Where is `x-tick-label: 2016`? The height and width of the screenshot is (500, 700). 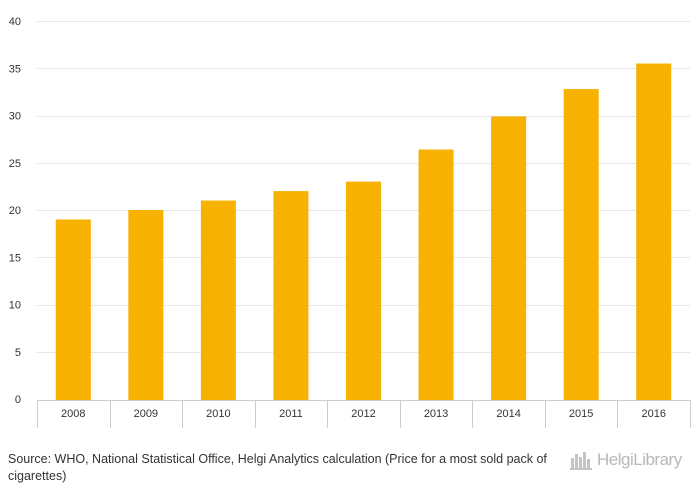
x-tick-label: 2016 is located at coordinates (653, 414).